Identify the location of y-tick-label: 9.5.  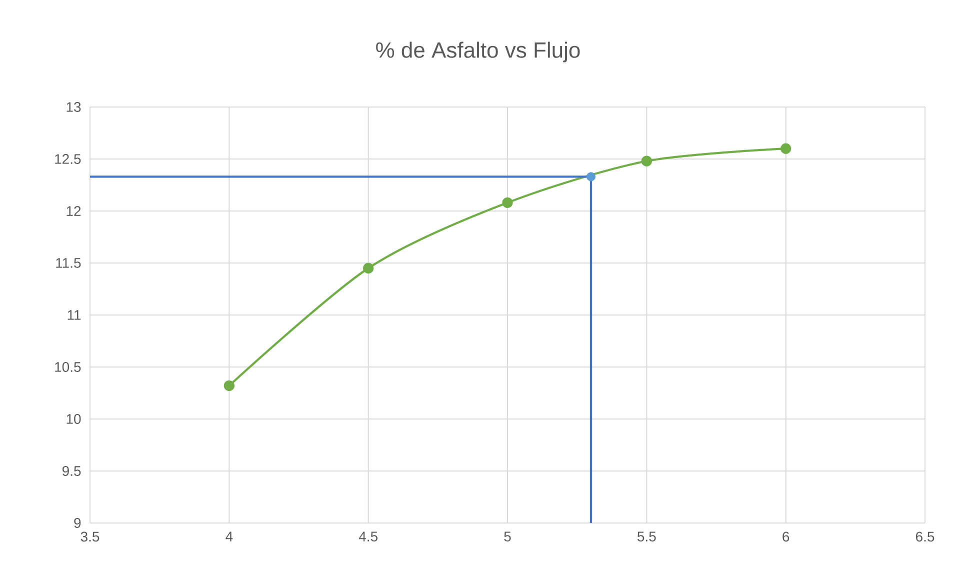
(71, 471).